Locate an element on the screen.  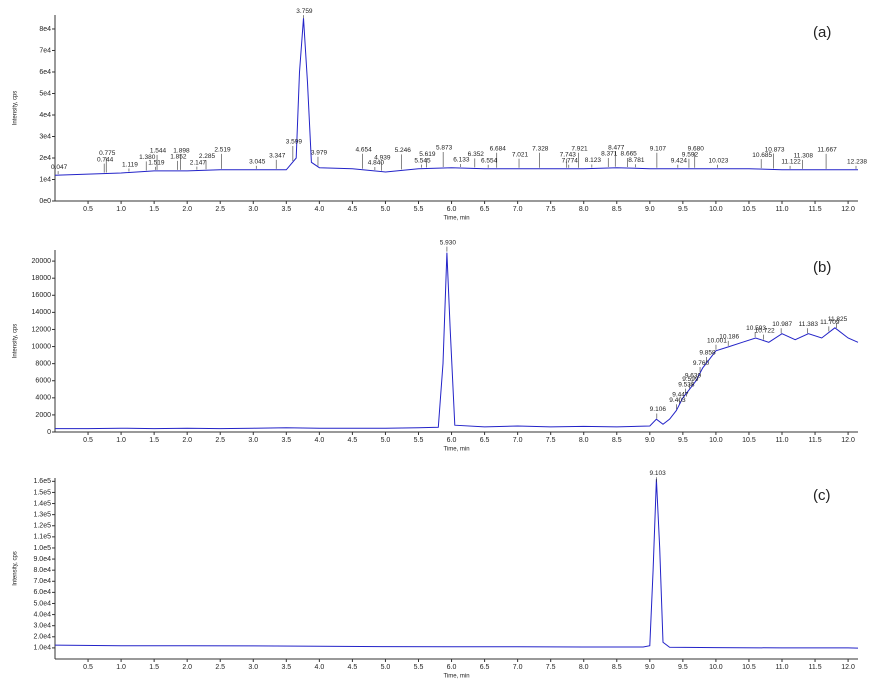
peak-label: 1.544 is located at coordinates (158, 151).